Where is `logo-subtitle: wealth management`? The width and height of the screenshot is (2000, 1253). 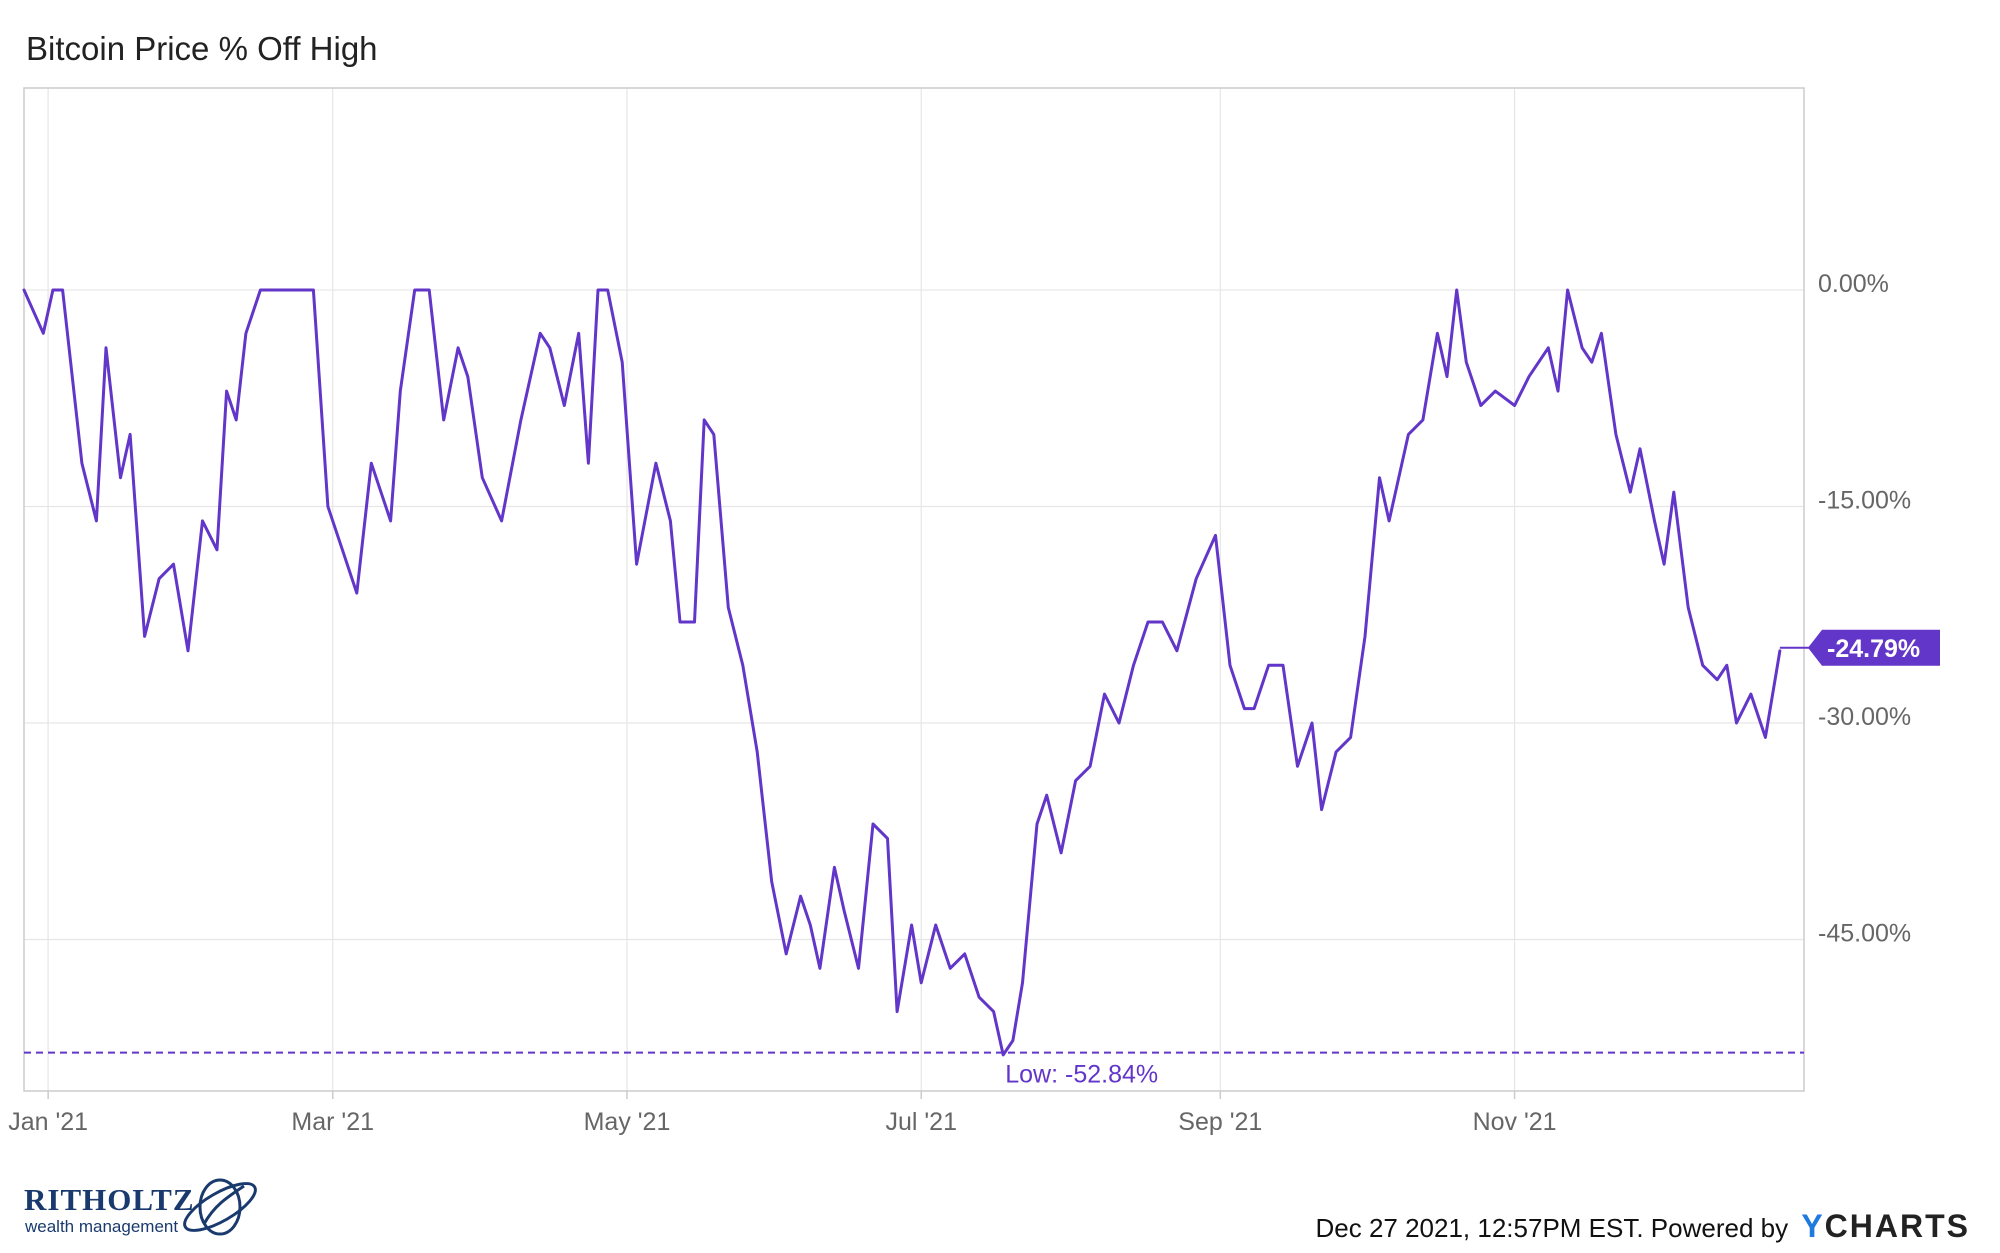
logo-subtitle: wealth management is located at coordinates (102, 1226).